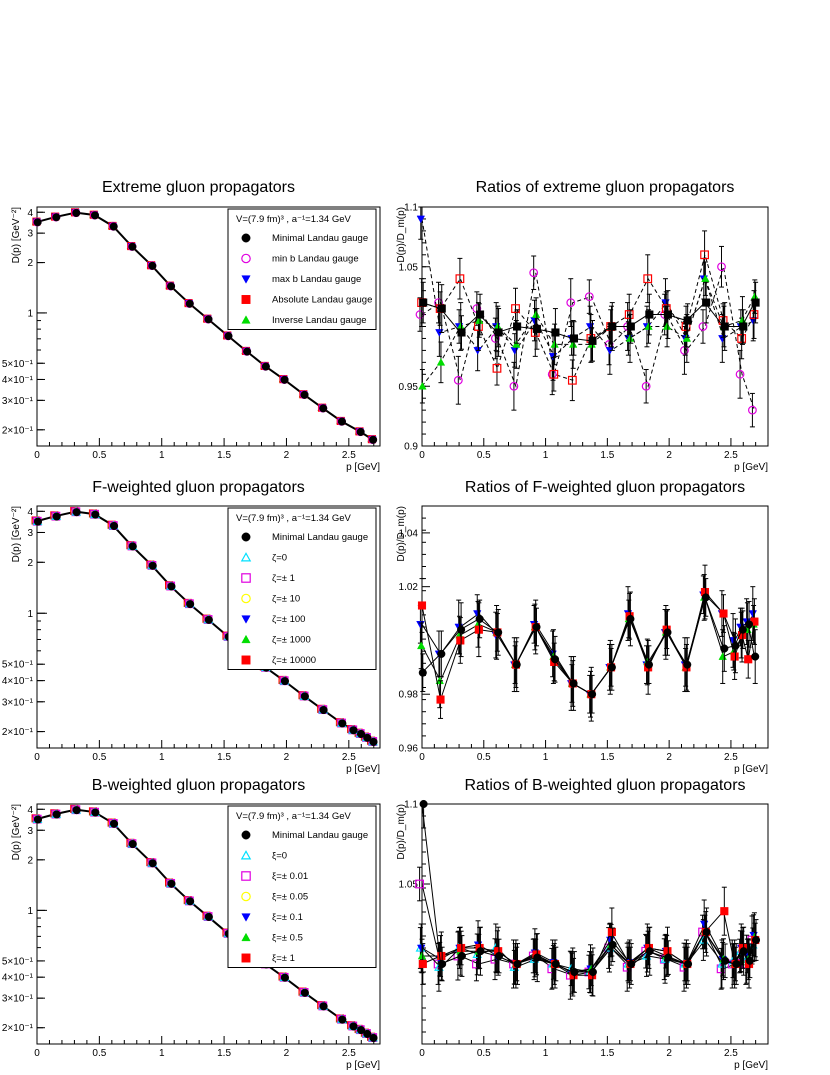 This screenshot has width=830, height=1075. I want to click on x-tick-label: 2.5, so click(349, 757).